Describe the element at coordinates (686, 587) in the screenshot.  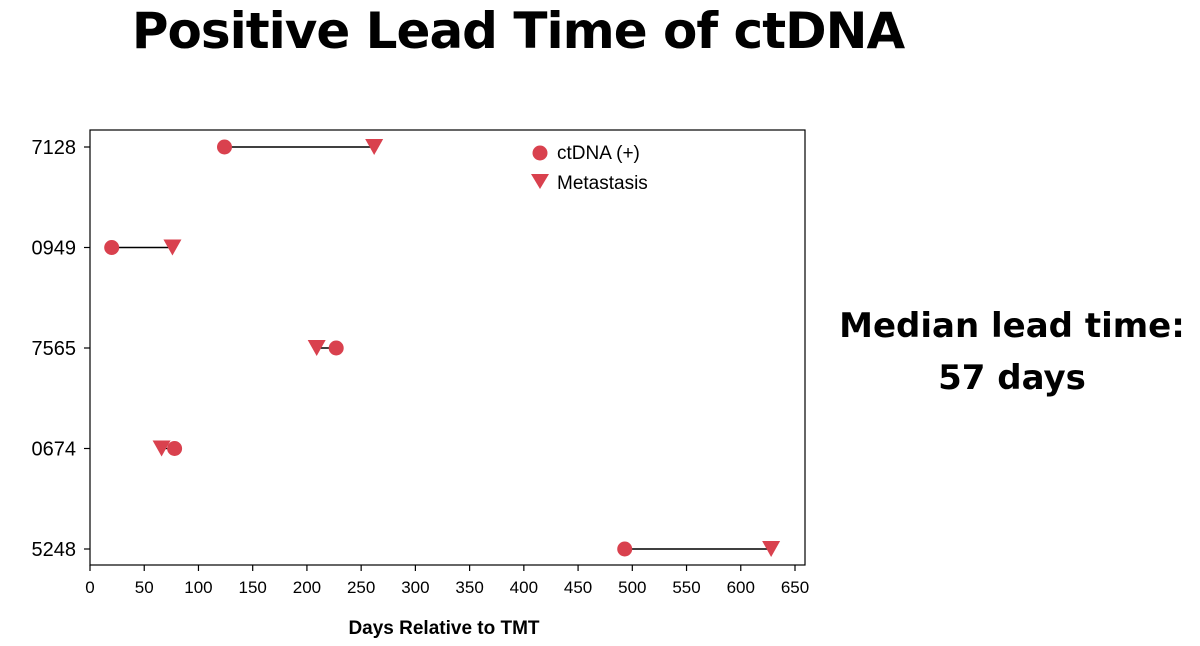
I see `x-tick-label: 550` at that location.